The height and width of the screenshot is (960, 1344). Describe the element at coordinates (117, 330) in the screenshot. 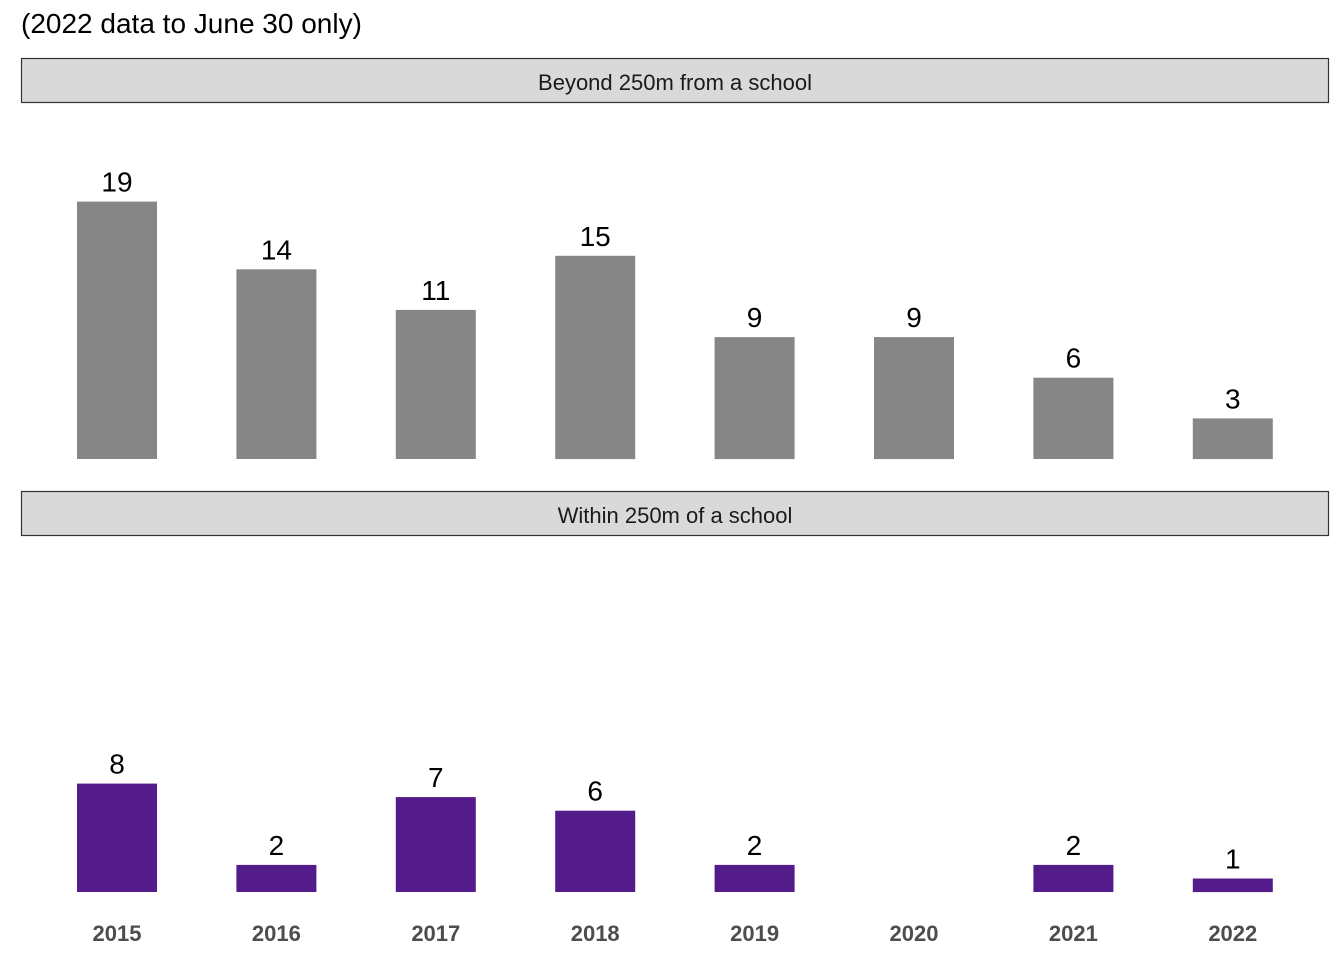

I see `bar-facet0-2015` at that location.